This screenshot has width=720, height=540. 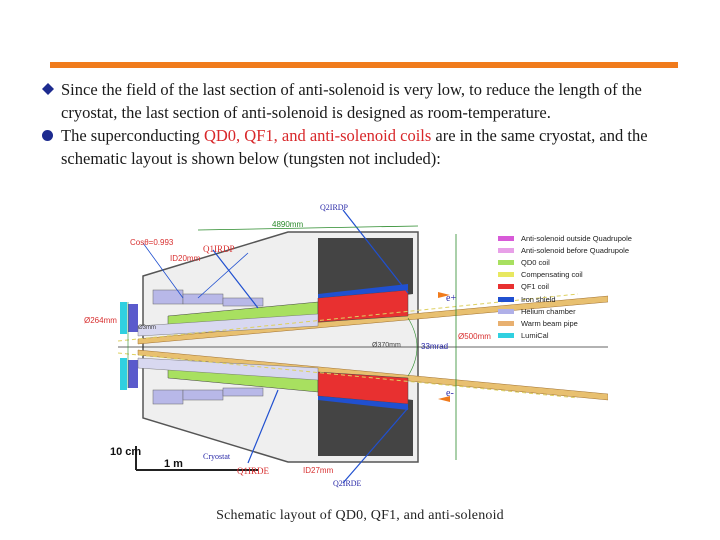 What do you see at coordinates (318, 470) in the screenshot?
I see `label-id27: ID27mm` at bounding box center [318, 470].